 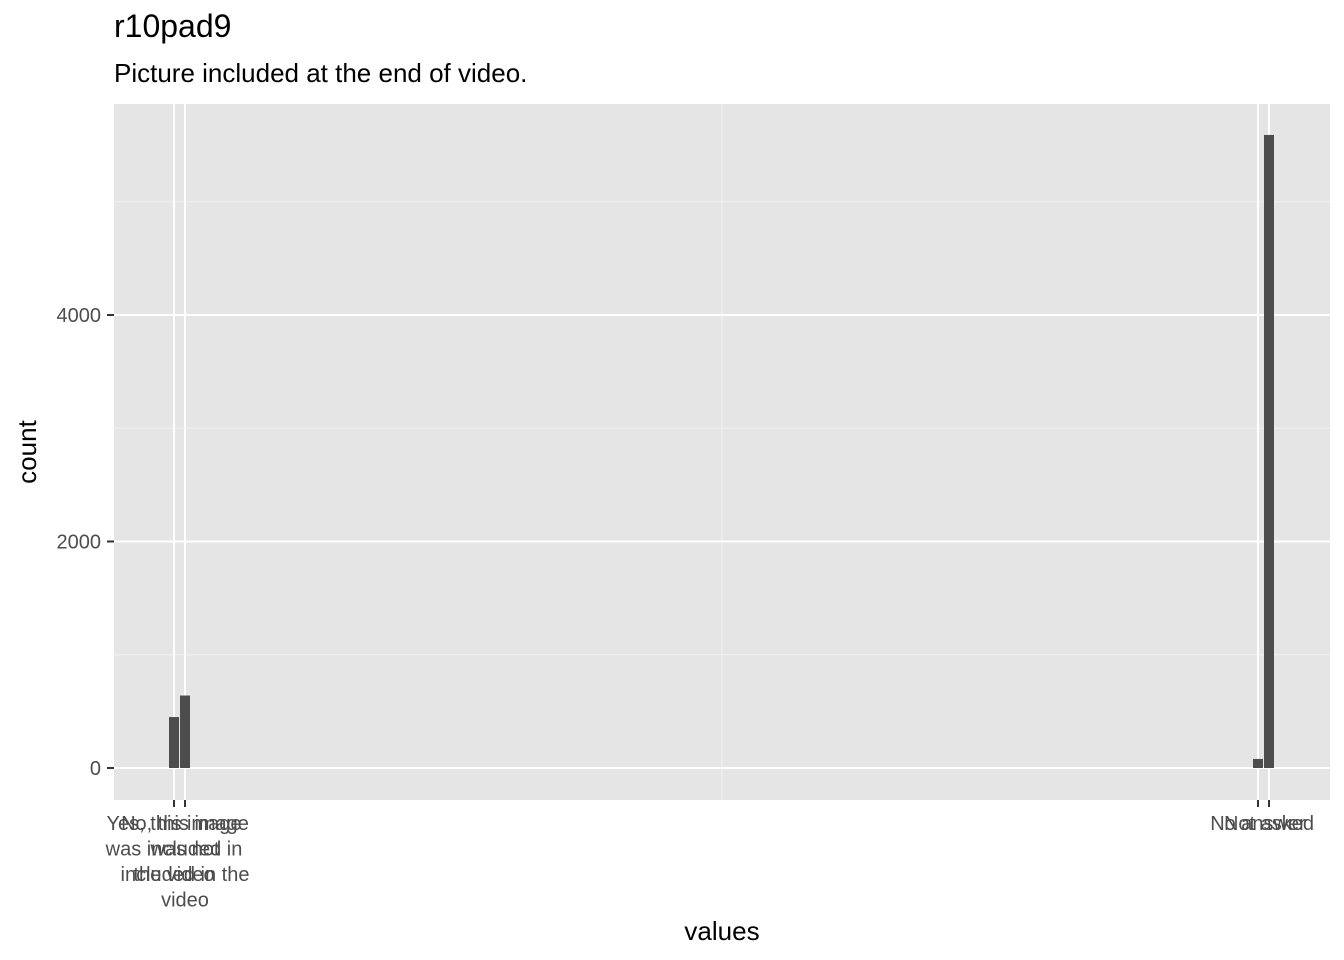 I want to click on y-axis-title: count, so click(x=27, y=451).